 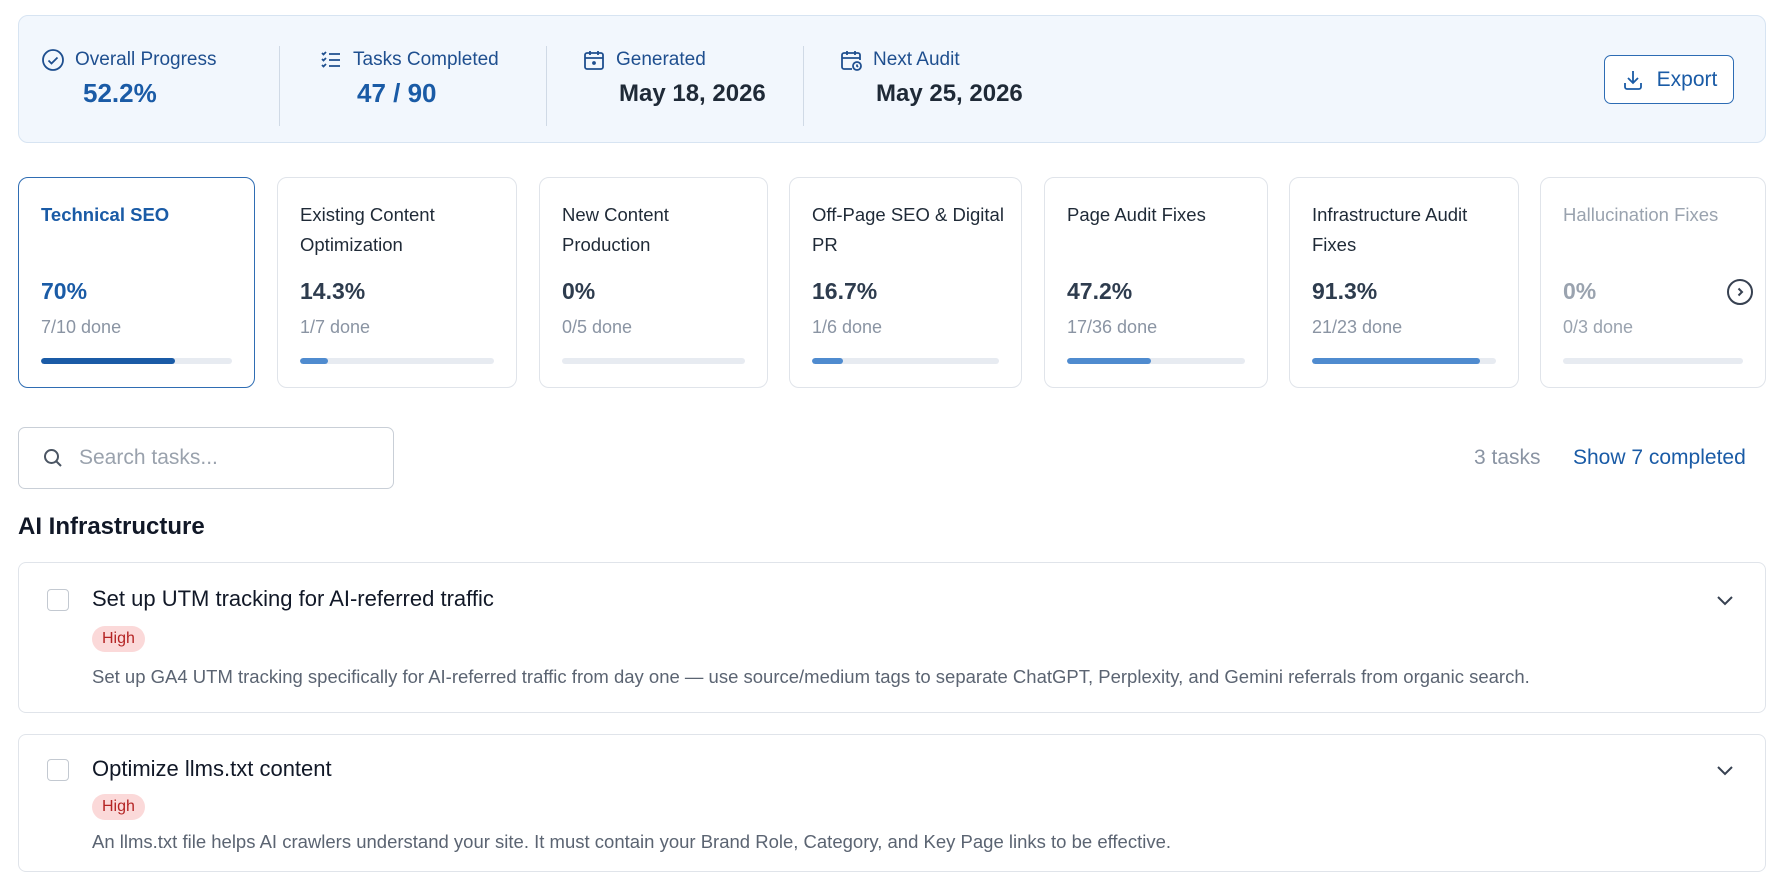 What do you see at coordinates (426, 59) in the screenshot?
I see `tasks-completed-label: Tasks Completed` at bounding box center [426, 59].